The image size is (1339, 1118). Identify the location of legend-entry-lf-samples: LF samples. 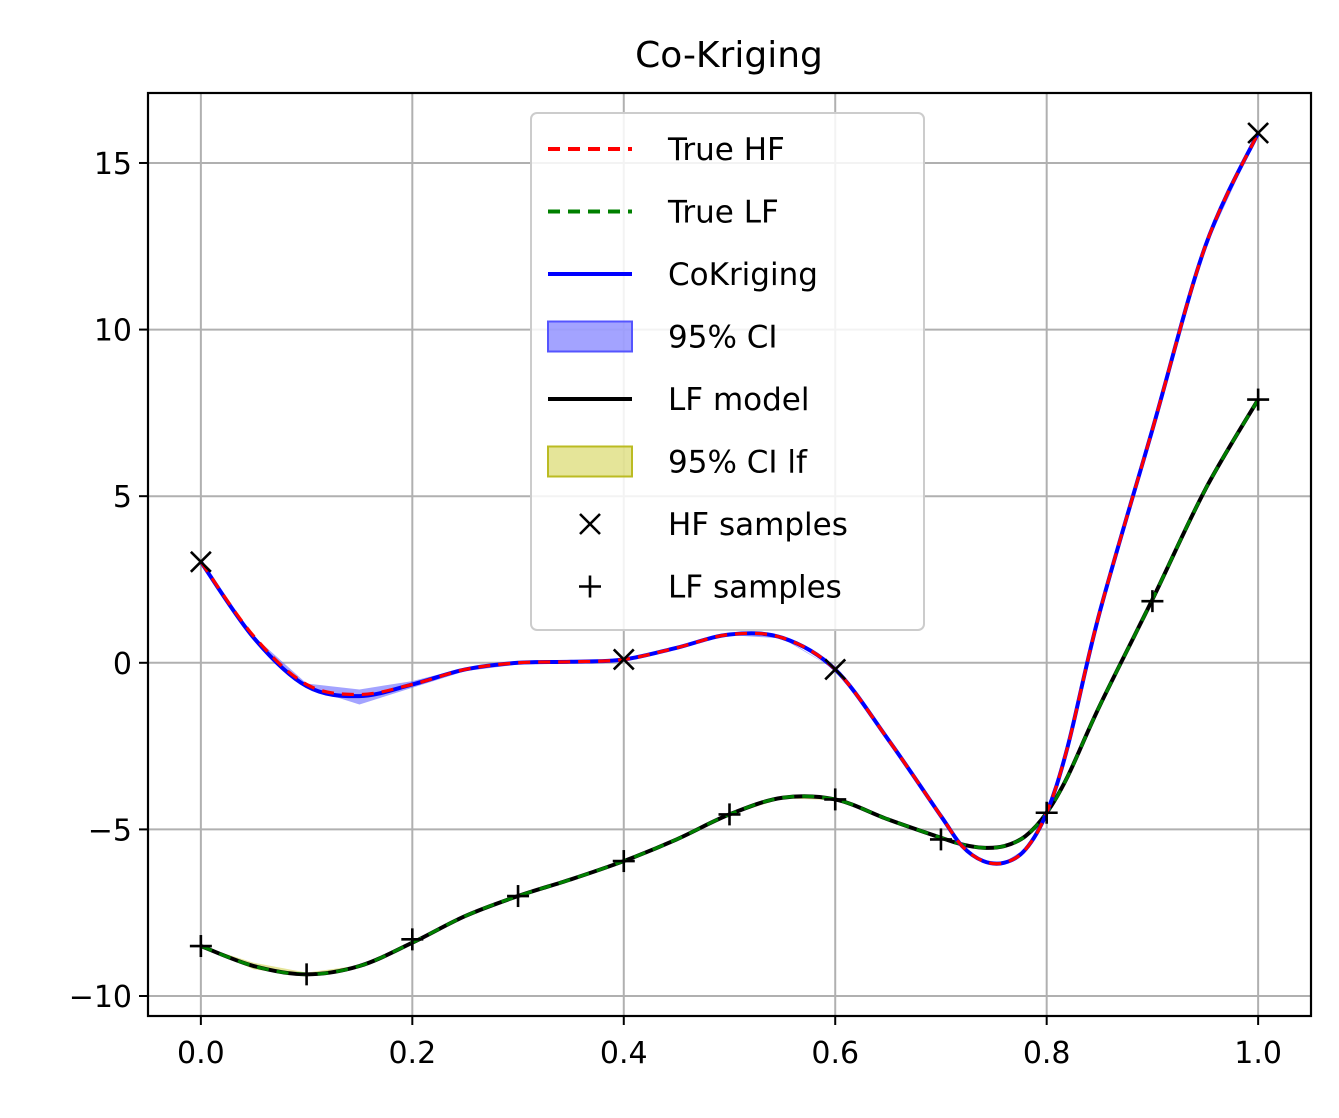
(710, 588).